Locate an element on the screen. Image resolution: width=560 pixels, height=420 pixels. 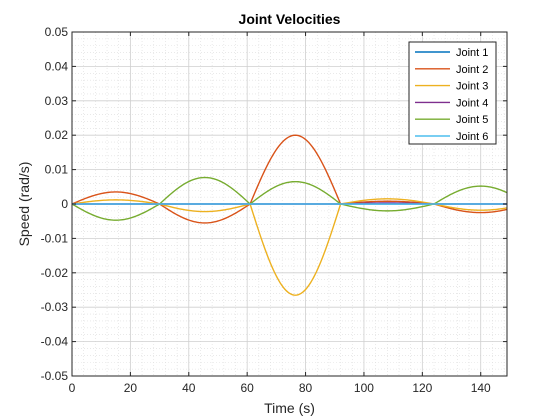
legend-label: Joint 3 is located at coordinates (472, 87).